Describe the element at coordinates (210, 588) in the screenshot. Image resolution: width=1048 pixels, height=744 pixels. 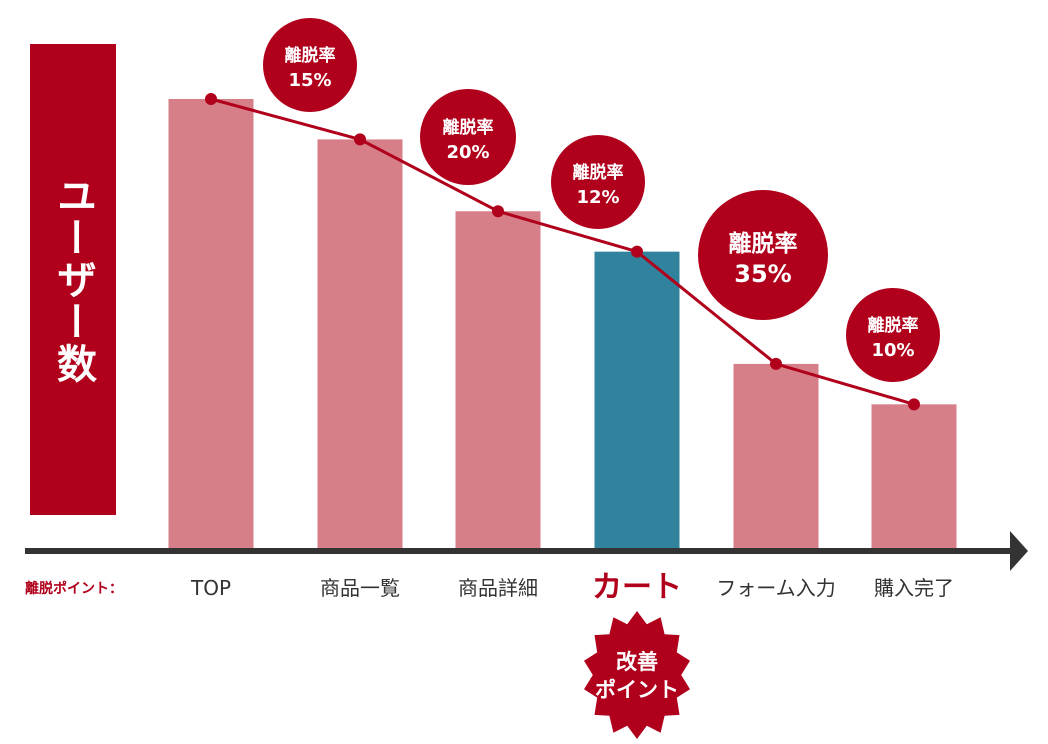
I see `category-label: TOP` at that location.